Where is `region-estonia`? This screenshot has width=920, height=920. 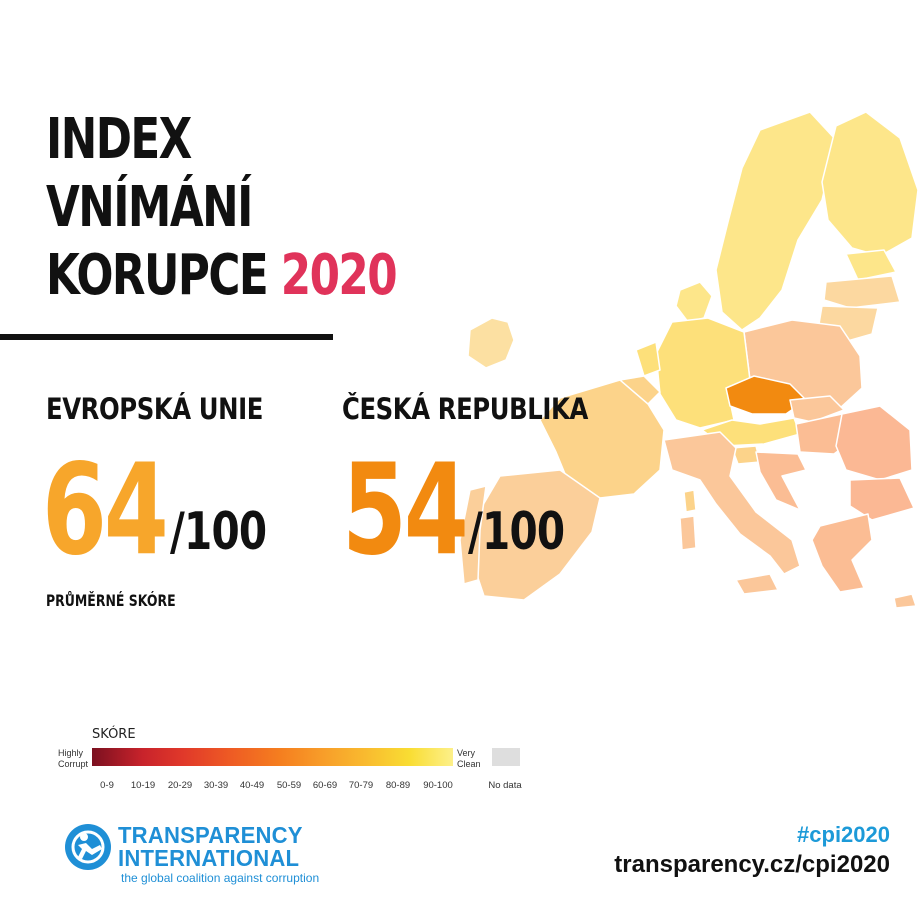 region-estonia is located at coordinates (871, 265).